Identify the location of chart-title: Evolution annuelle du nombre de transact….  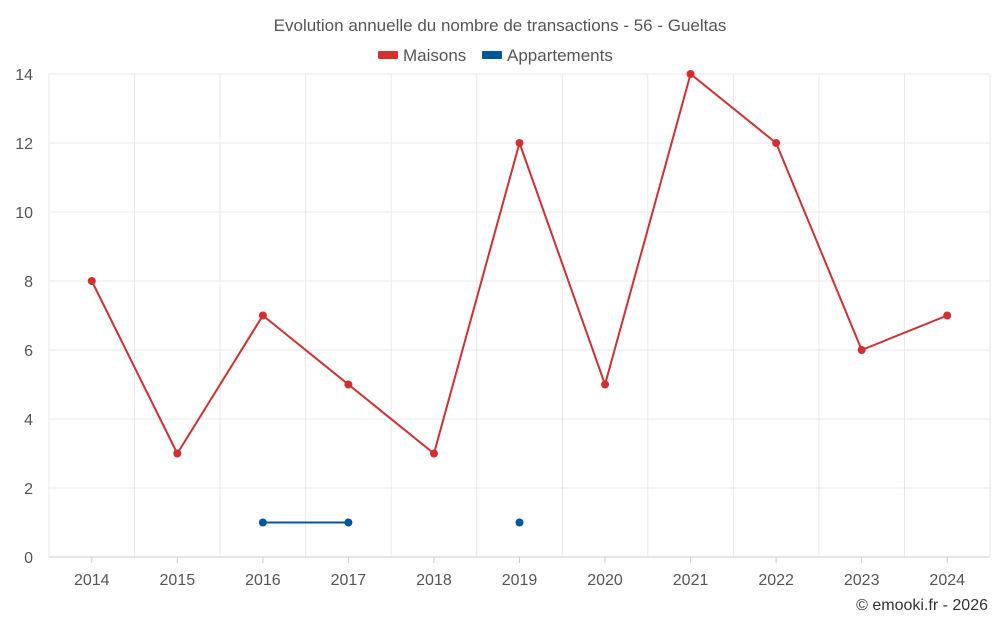
(500, 25).